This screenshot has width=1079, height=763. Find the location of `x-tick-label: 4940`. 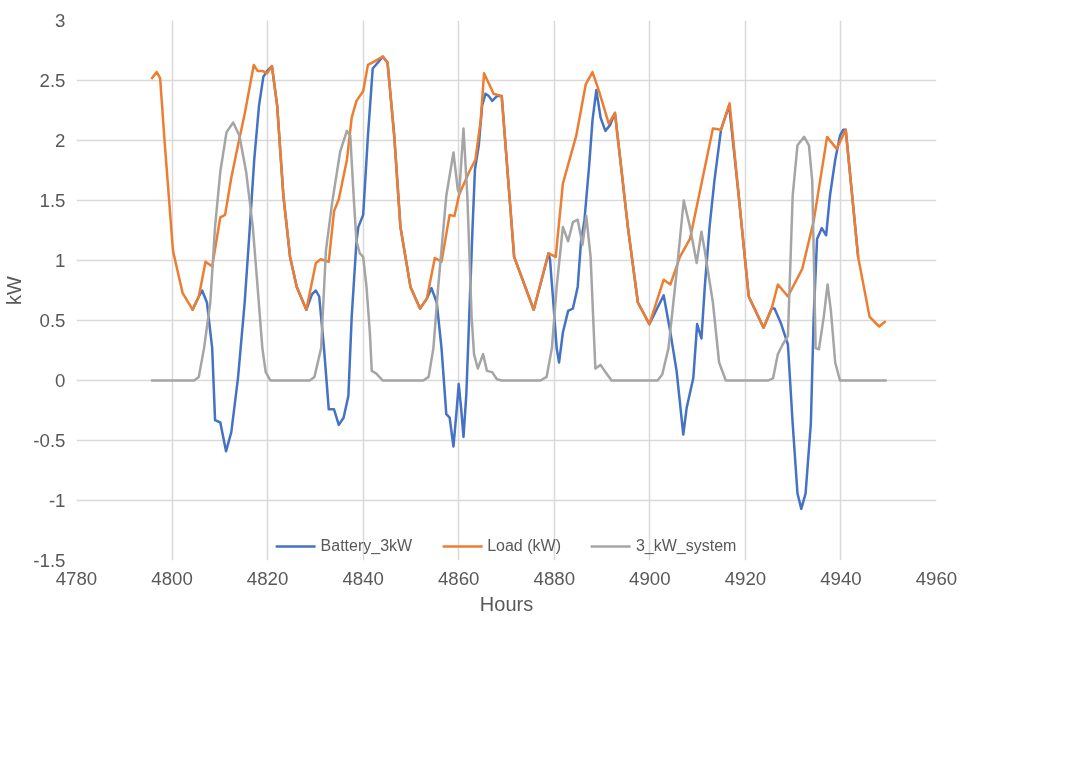

x-tick-label: 4940 is located at coordinates (841, 578).